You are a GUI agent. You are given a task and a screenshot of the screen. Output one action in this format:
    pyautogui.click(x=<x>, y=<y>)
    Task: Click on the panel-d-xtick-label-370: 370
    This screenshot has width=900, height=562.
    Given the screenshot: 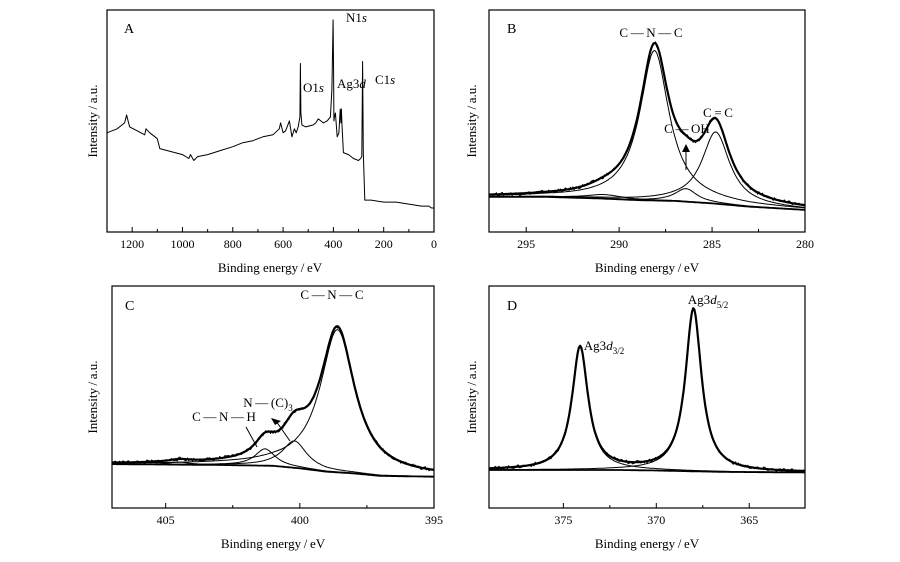 What is the action you would take?
    pyautogui.click(x=656, y=520)
    